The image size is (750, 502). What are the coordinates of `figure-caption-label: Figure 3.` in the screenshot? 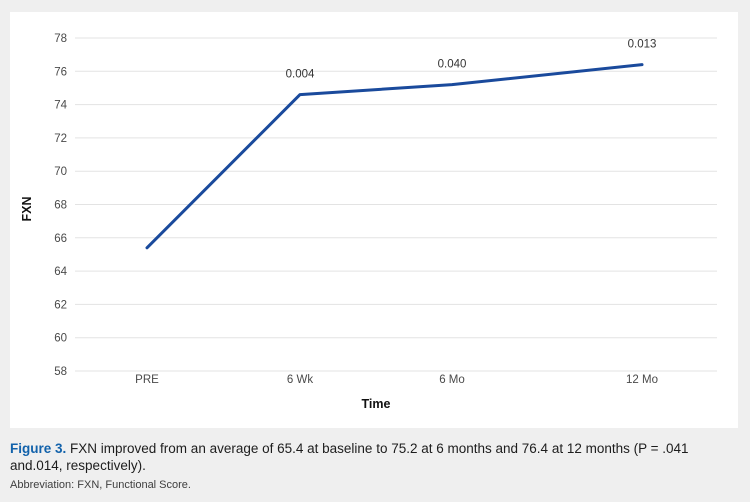 It's located at (38, 448).